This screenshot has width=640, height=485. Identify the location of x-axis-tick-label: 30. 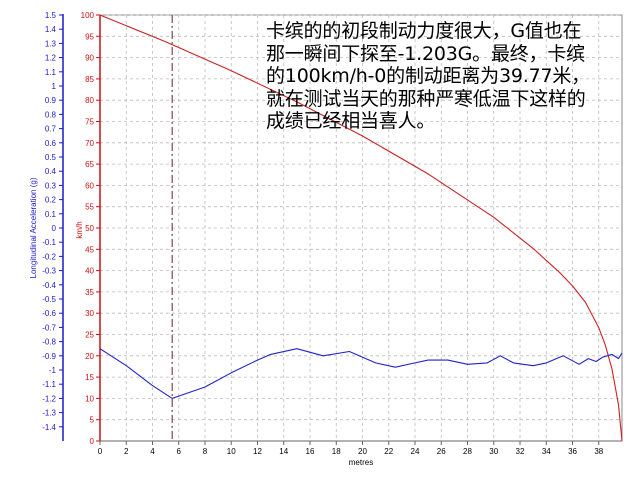
(493, 451).